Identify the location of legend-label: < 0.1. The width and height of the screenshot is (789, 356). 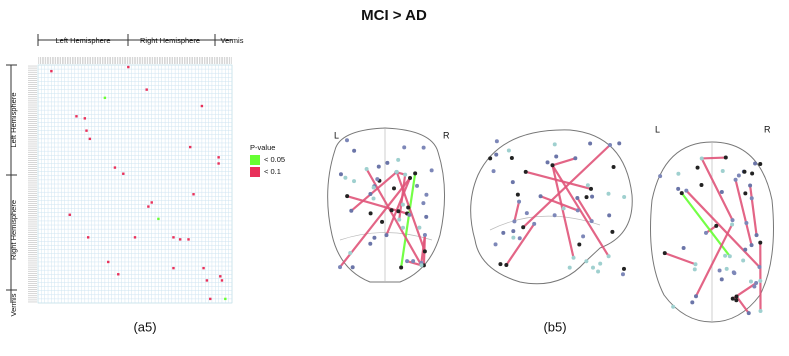
(272, 171).